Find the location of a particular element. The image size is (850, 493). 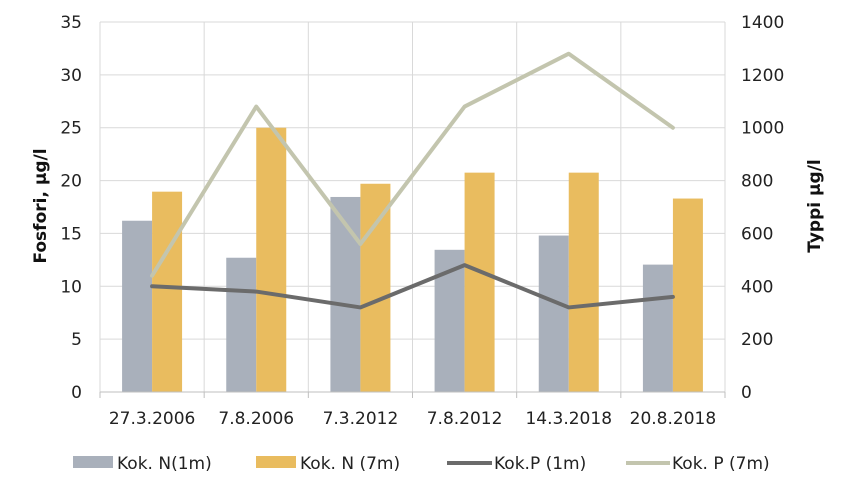

legend-label-p7m: Kok. P (7m) is located at coordinates (721, 464).